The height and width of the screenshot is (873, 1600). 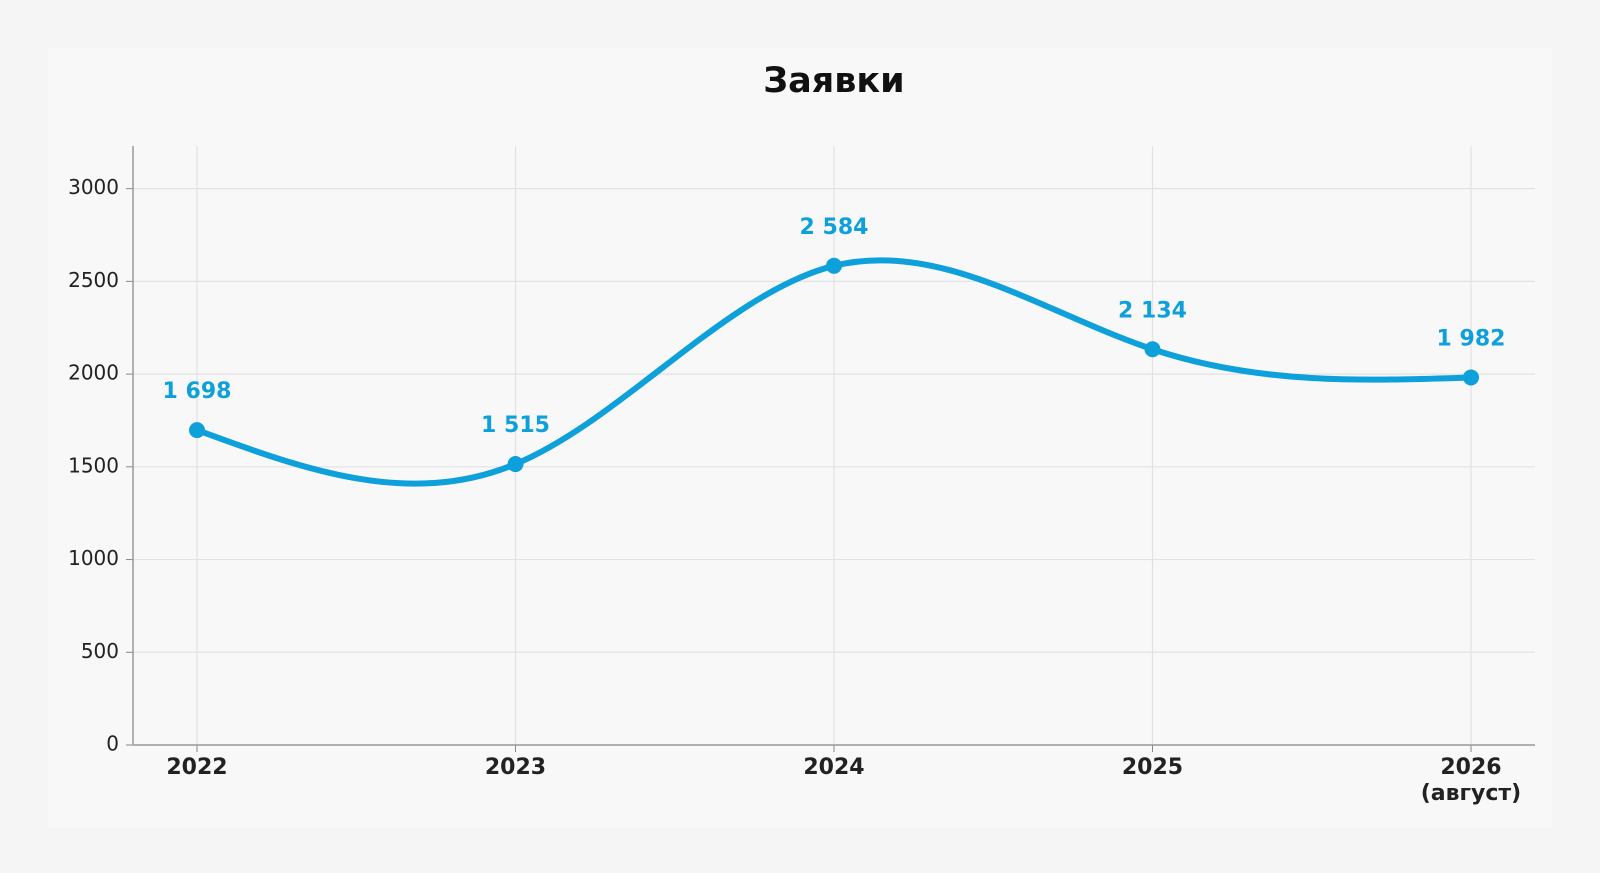 I want to click on chart-title: Заявки, so click(x=833, y=81).